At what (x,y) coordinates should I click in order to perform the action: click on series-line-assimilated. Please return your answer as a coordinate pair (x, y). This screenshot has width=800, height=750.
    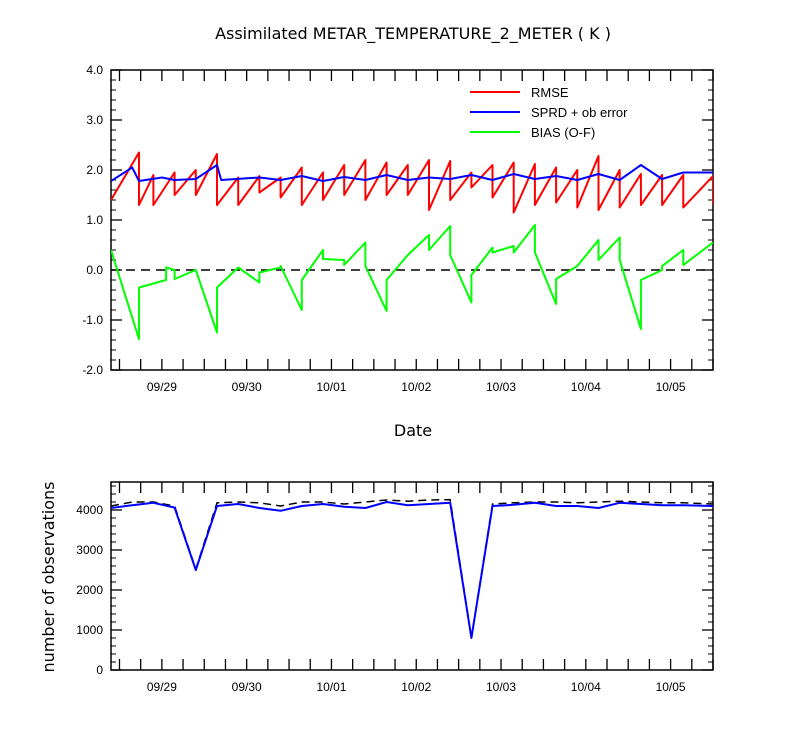
    Looking at the image, I should click on (412, 570).